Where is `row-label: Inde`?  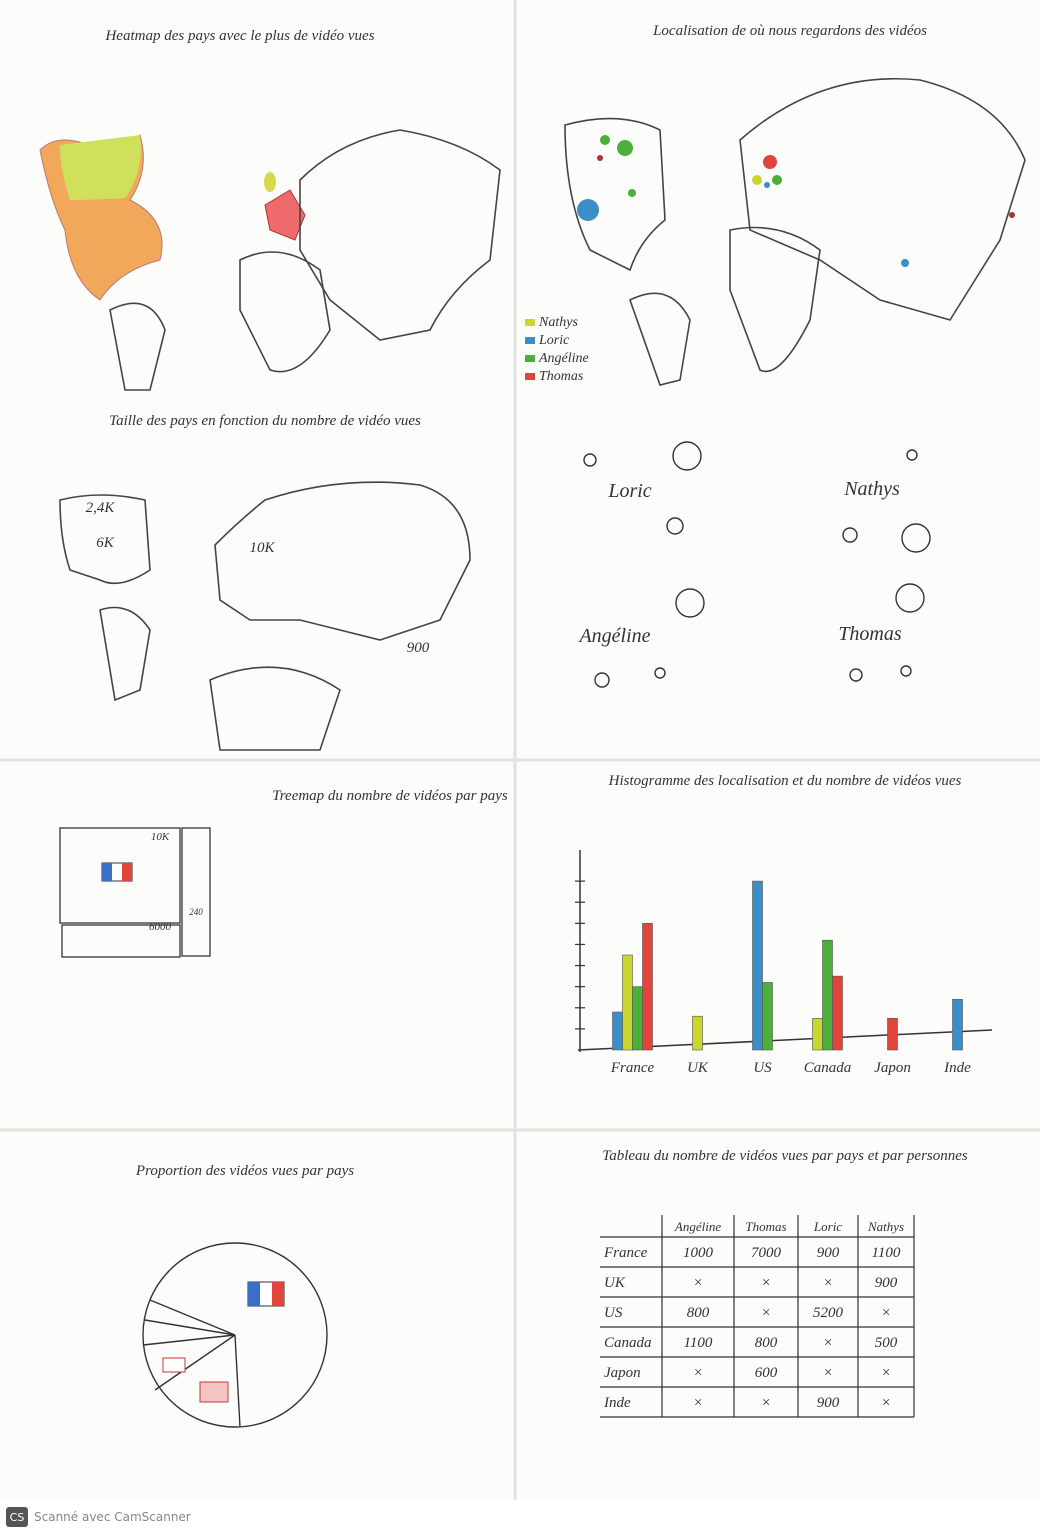
row-label: Inde is located at coordinates (617, 1403).